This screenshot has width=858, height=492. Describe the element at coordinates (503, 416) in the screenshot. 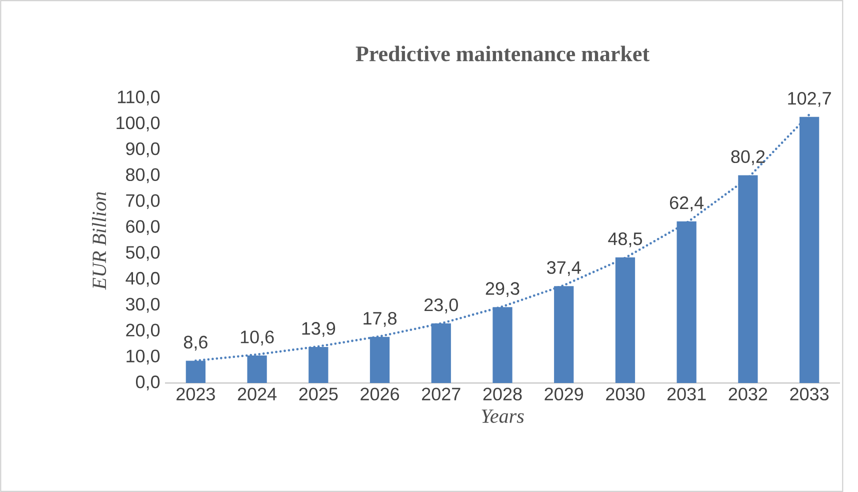

I see `x-axis-title: Years` at that location.